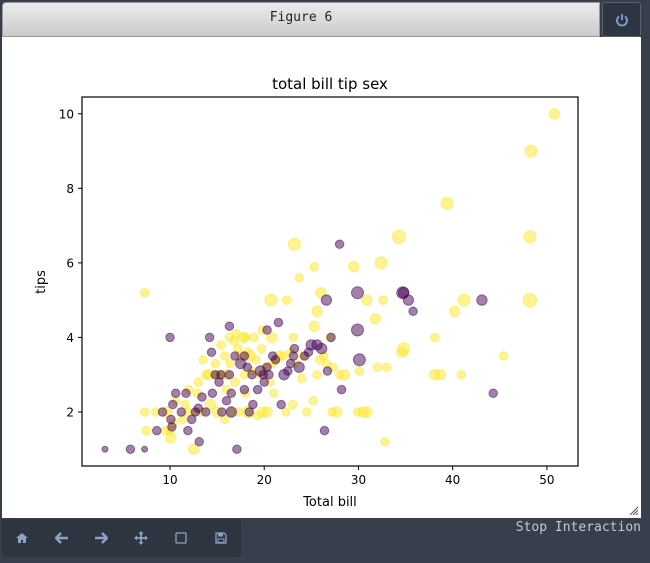 The width and height of the screenshot is (650, 563). Describe the element at coordinates (70, 189) in the screenshot. I see `y-tick-label: 8` at that location.